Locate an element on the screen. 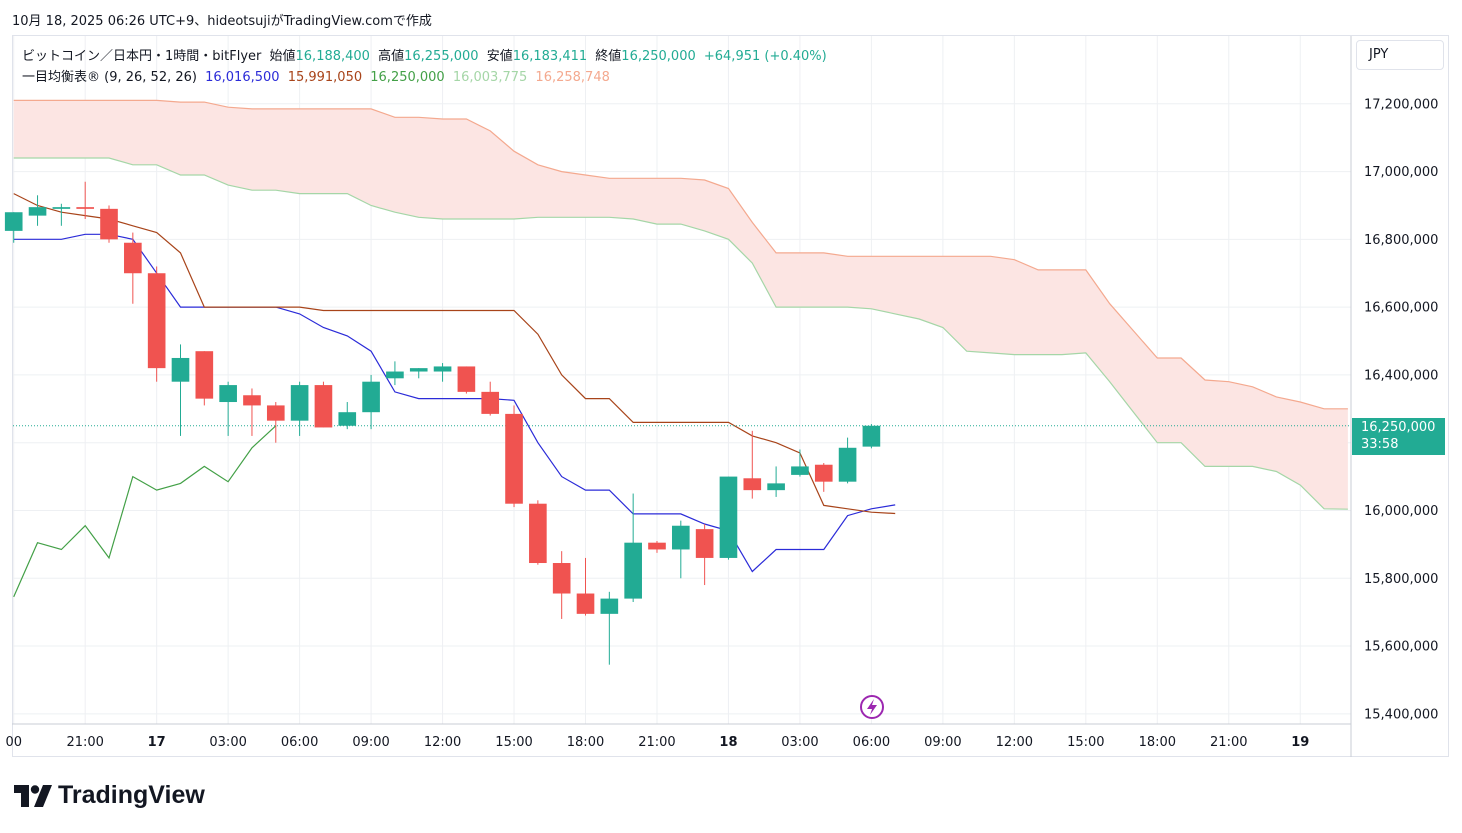 The image size is (1462, 833). chikou-value: 16,250,000 is located at coordinates (407, 77).